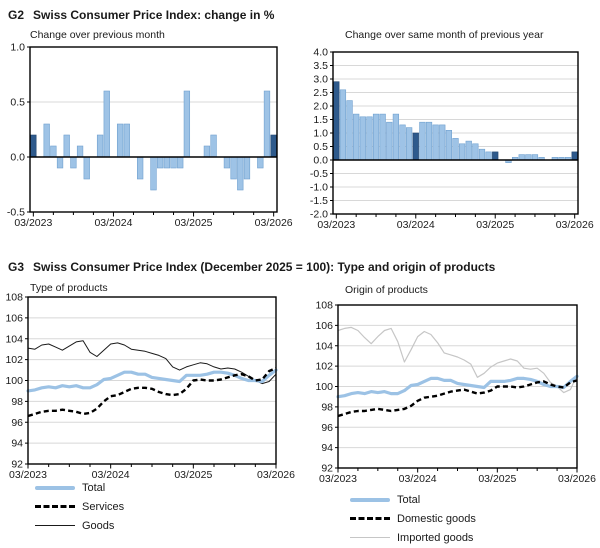  Describe the element at coordinates (79, 525) in the screenshot. I see `legend-item: Goods` at that location.